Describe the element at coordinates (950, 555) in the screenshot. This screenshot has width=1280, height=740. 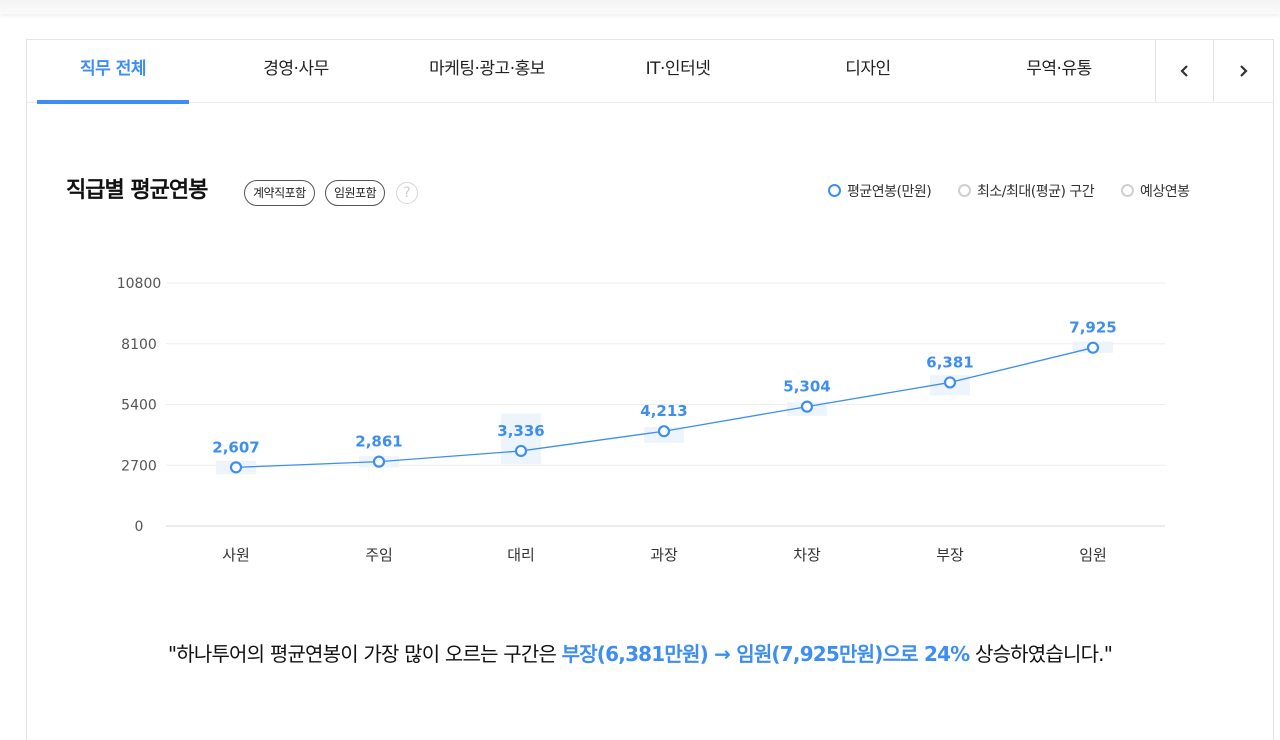
I see `x-category-label: 부장` at that location.